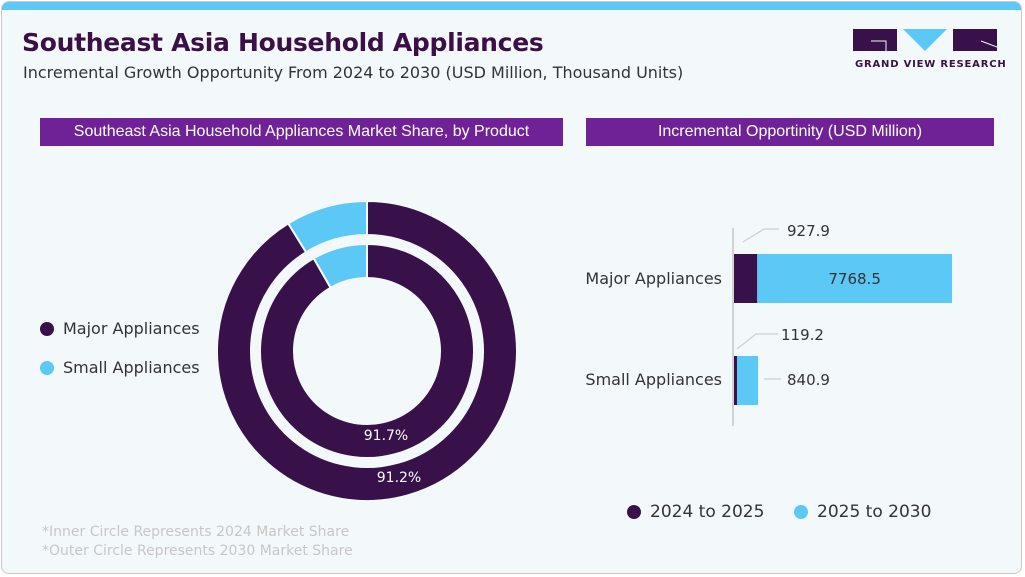  What do you see at coordinates (131, 328) in the screenshot?
I see `legend-label: Major Appliances` at bounding box center [131, 328].